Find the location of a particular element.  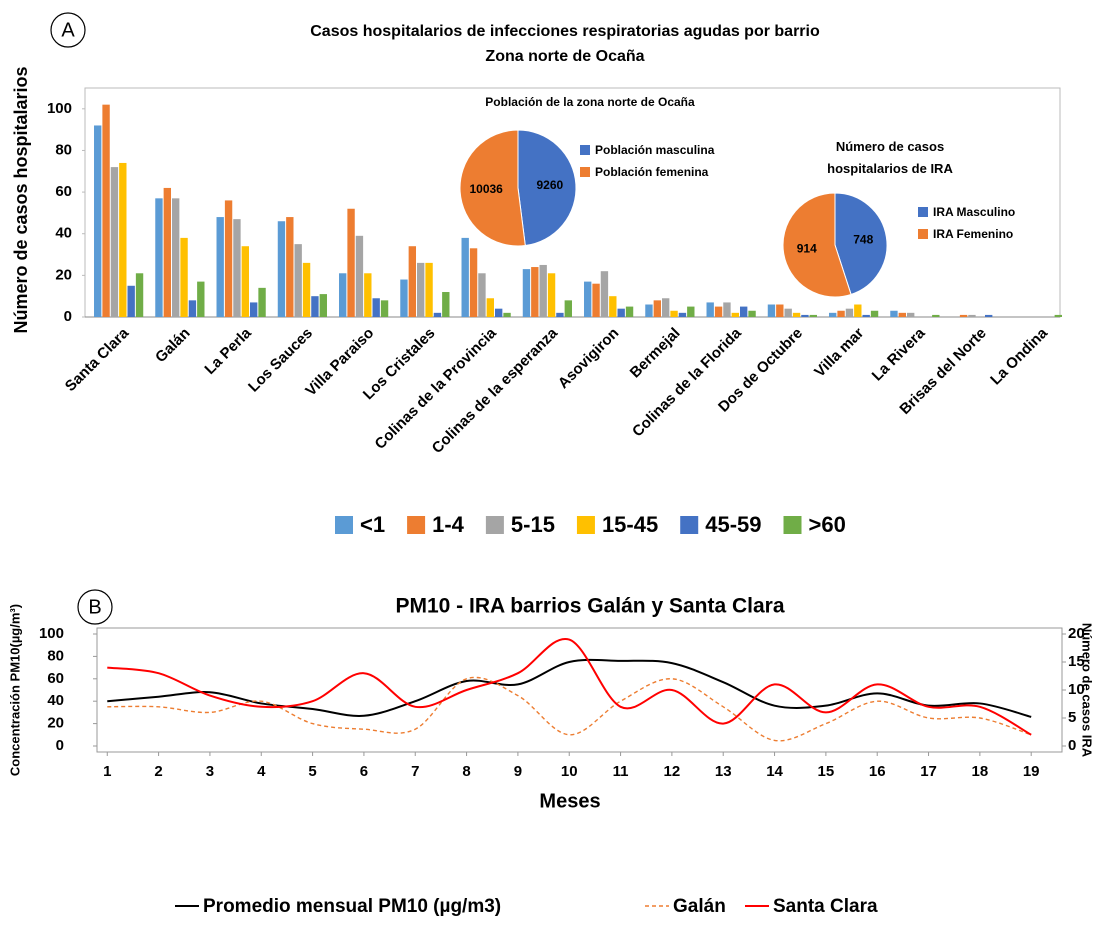

y2-tick-label: 20 is located at coordinates (1076, 633).